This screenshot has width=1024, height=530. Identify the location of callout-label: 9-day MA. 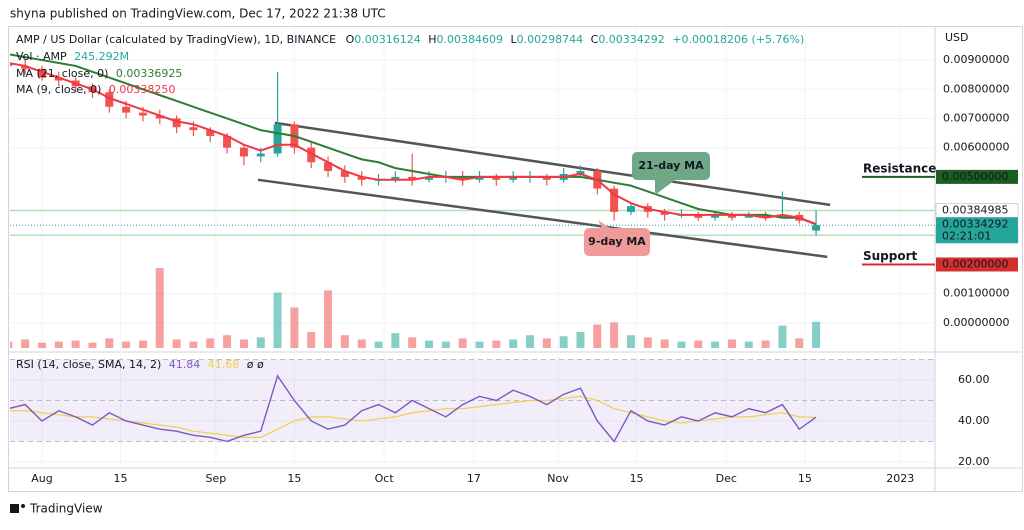
(617, 241).